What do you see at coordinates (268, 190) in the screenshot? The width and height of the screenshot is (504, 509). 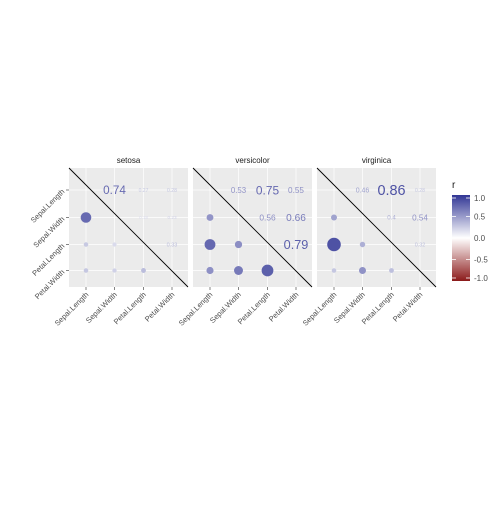 I see `correlation-label: 0.75` at bounding box center [268, 190].